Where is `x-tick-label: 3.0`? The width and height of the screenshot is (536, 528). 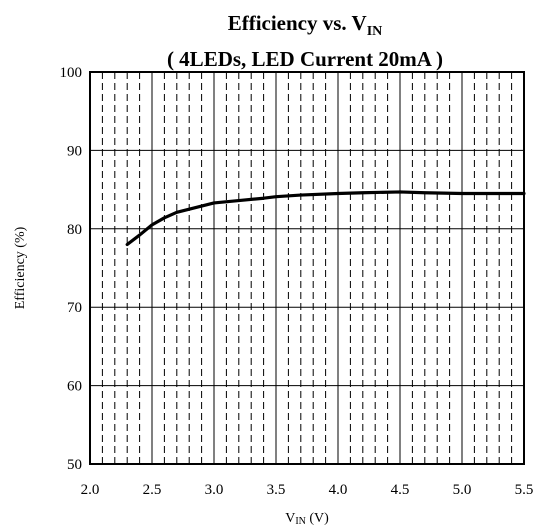 x-tick-label: 3.0 is located at coordinates (214, 490).